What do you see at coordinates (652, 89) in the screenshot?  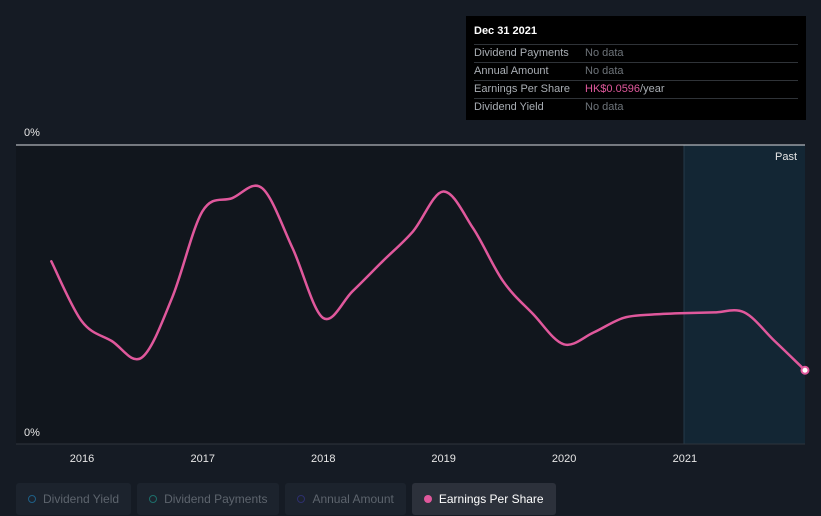 I see `tooltip-value-unit: /year` at bounding box center [652, 89].